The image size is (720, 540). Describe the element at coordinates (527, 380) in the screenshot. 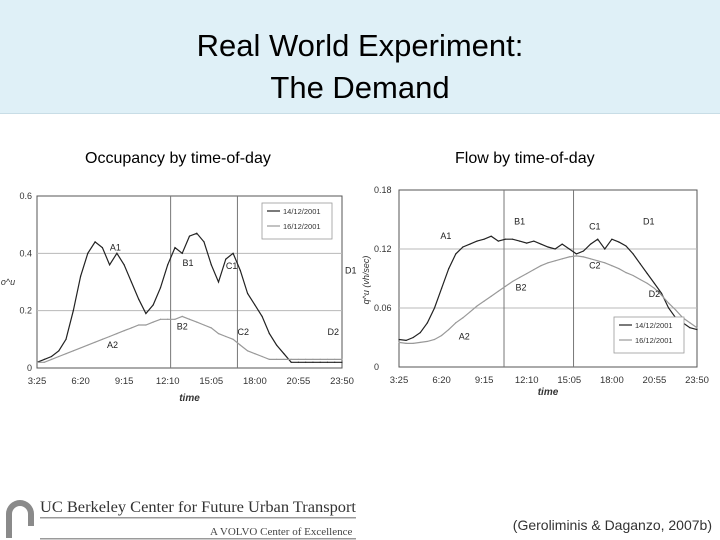

I see `x-tick-label: 12:10` at that location.